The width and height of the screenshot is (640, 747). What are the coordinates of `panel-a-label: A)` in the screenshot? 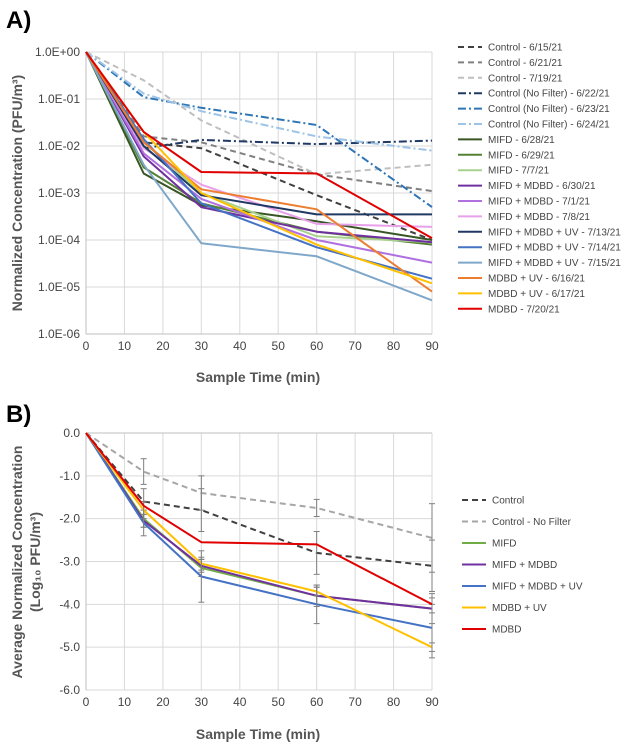 It's located at (18, 20).